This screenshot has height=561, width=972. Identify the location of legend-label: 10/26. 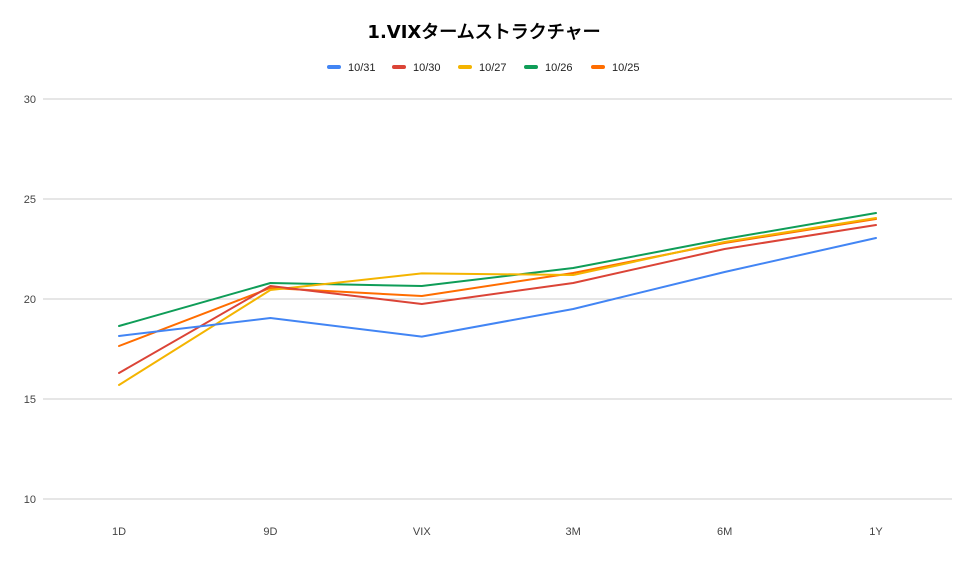
(559, 68).